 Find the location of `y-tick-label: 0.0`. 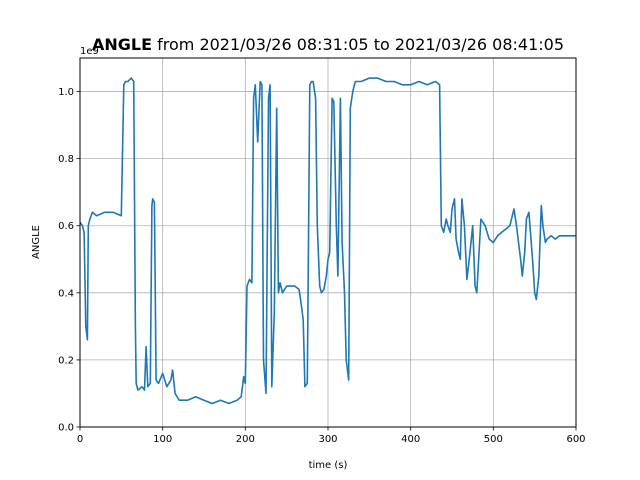

y-tick-label: 0.0 is located at coordinates (66, 428).